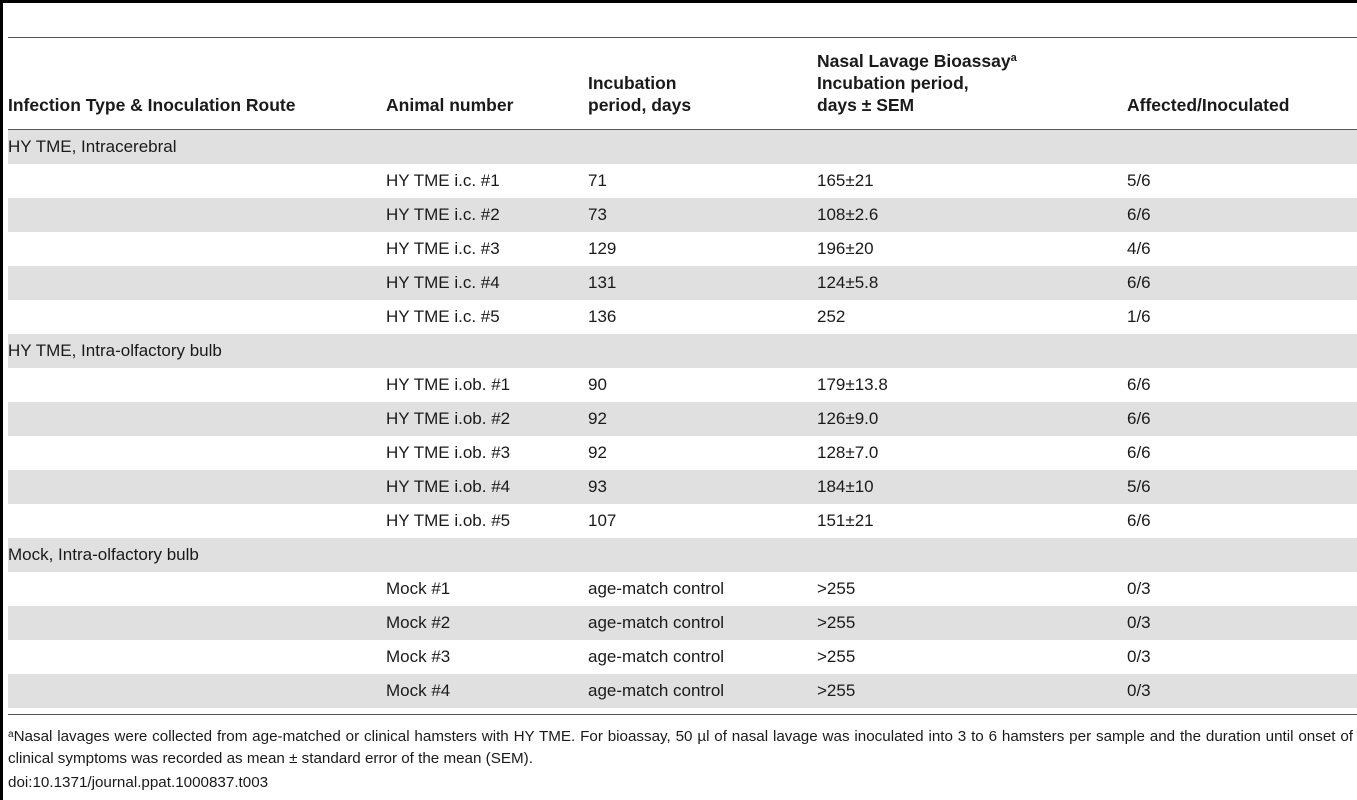 The width and height of the screenshot is (1357, 800). I want to click on table-row: HY TME i.ob. #1 90 179±13.8 6/6, so click(682, 385).